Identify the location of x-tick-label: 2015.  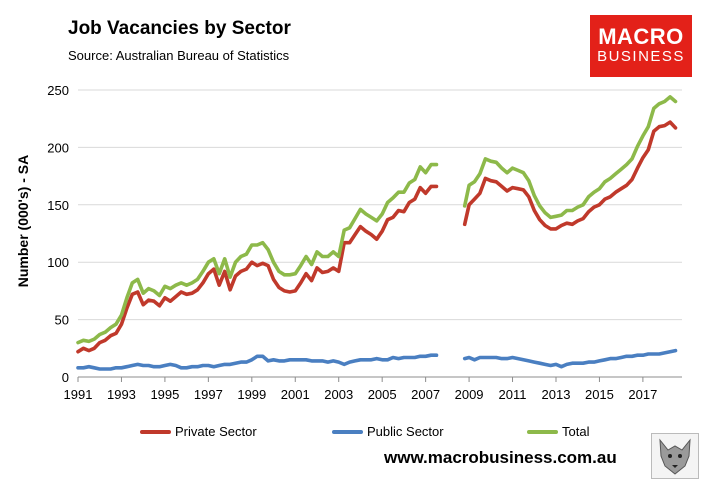
(599, 394).